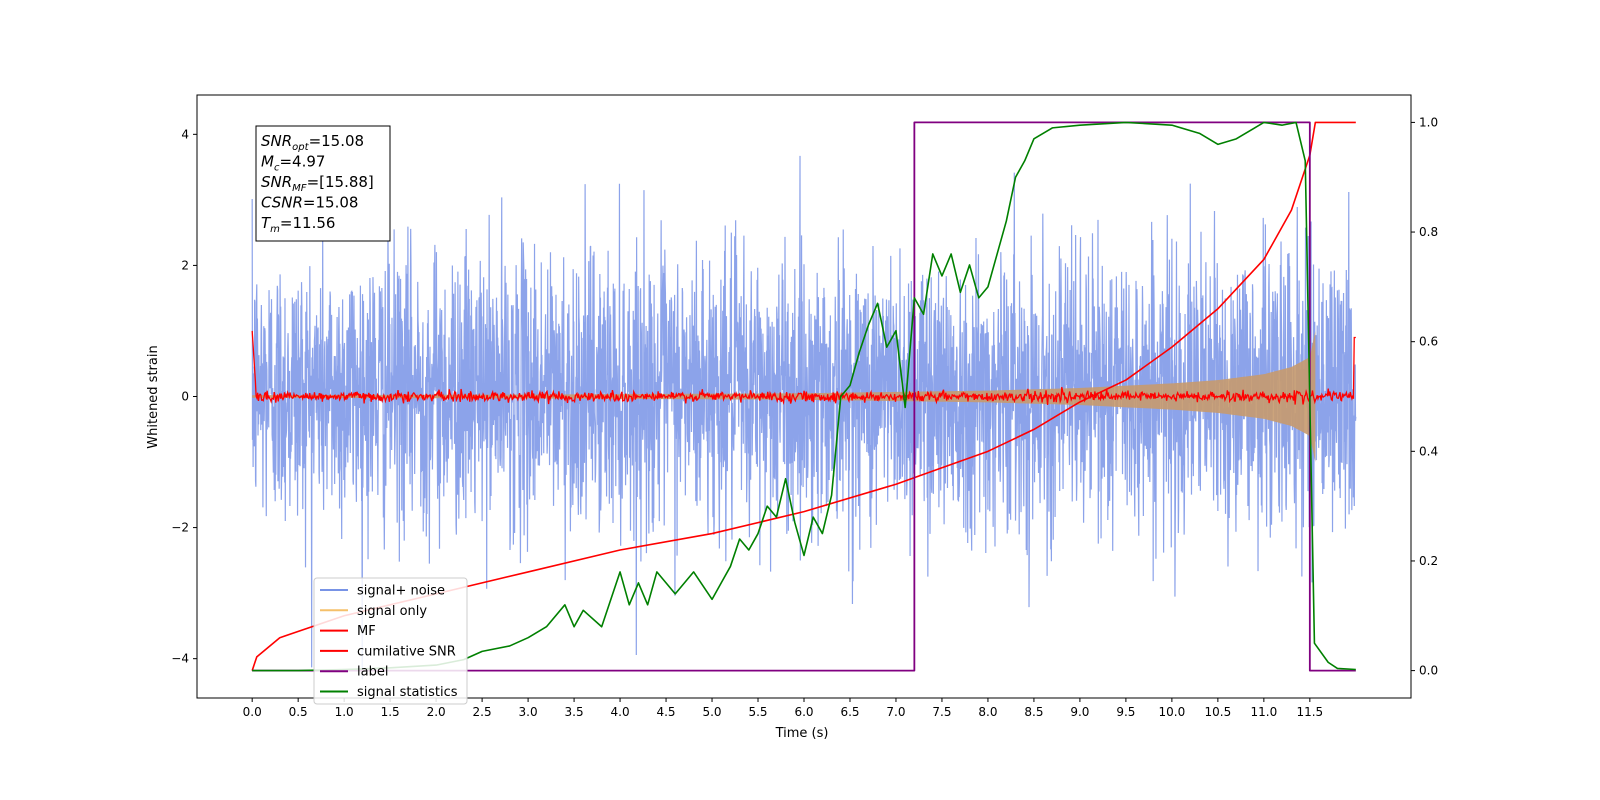 This screenshot has width=1600, height=800. I want to click on annotation-line: Tm=11.56, so click(298, 224).